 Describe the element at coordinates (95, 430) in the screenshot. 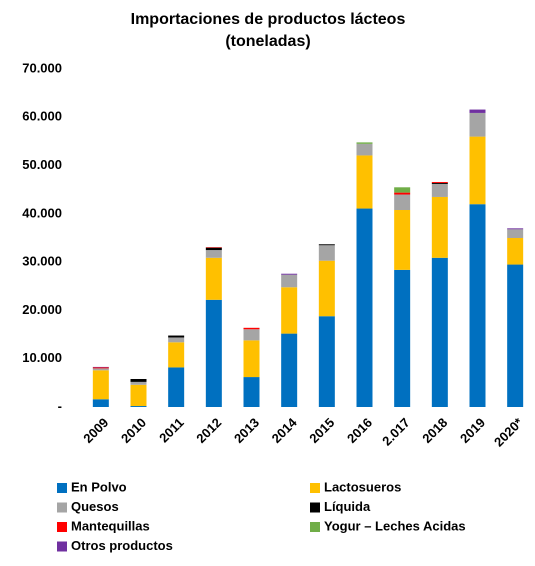

I see `x-tick-label: 2009` at that location.